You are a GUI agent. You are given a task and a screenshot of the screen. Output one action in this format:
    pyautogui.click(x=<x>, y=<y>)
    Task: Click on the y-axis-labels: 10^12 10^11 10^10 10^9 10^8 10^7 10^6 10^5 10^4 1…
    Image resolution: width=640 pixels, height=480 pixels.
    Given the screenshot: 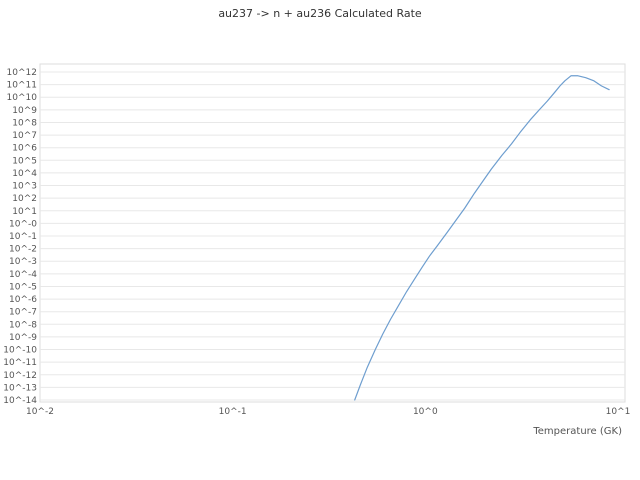 What is the action you would take?
    pyautogui.click(x=20, y=237)
    